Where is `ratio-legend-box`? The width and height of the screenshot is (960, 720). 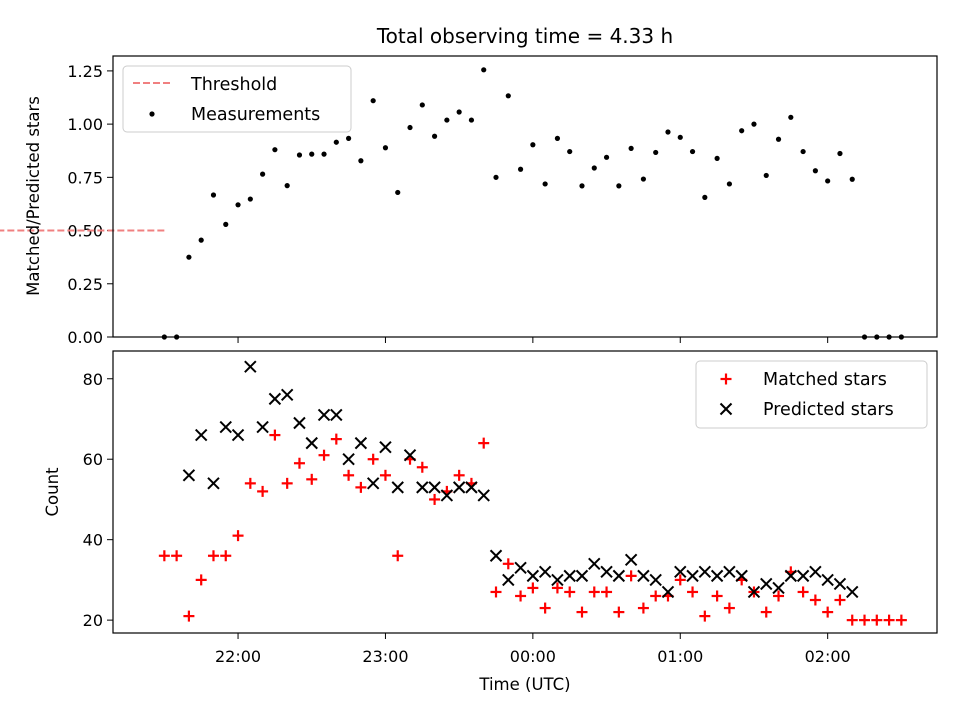
ratio-legend-box is located at coordinates (237, 99).